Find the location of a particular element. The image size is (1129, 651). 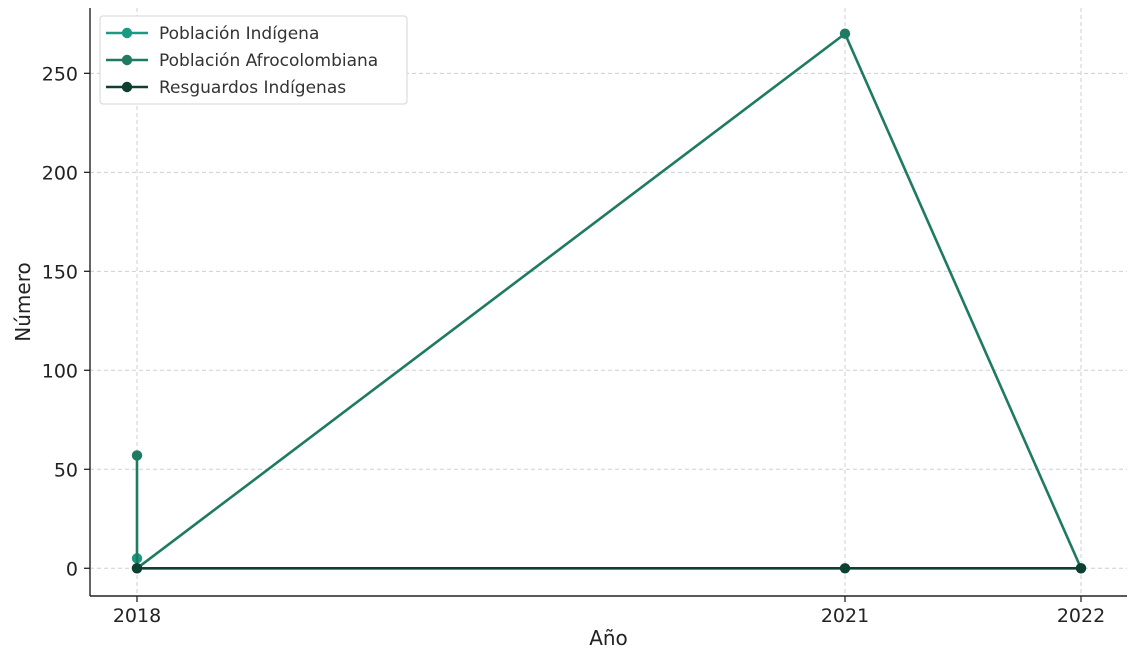

y-tick-label: 100 is located at coordinates (60, 371).